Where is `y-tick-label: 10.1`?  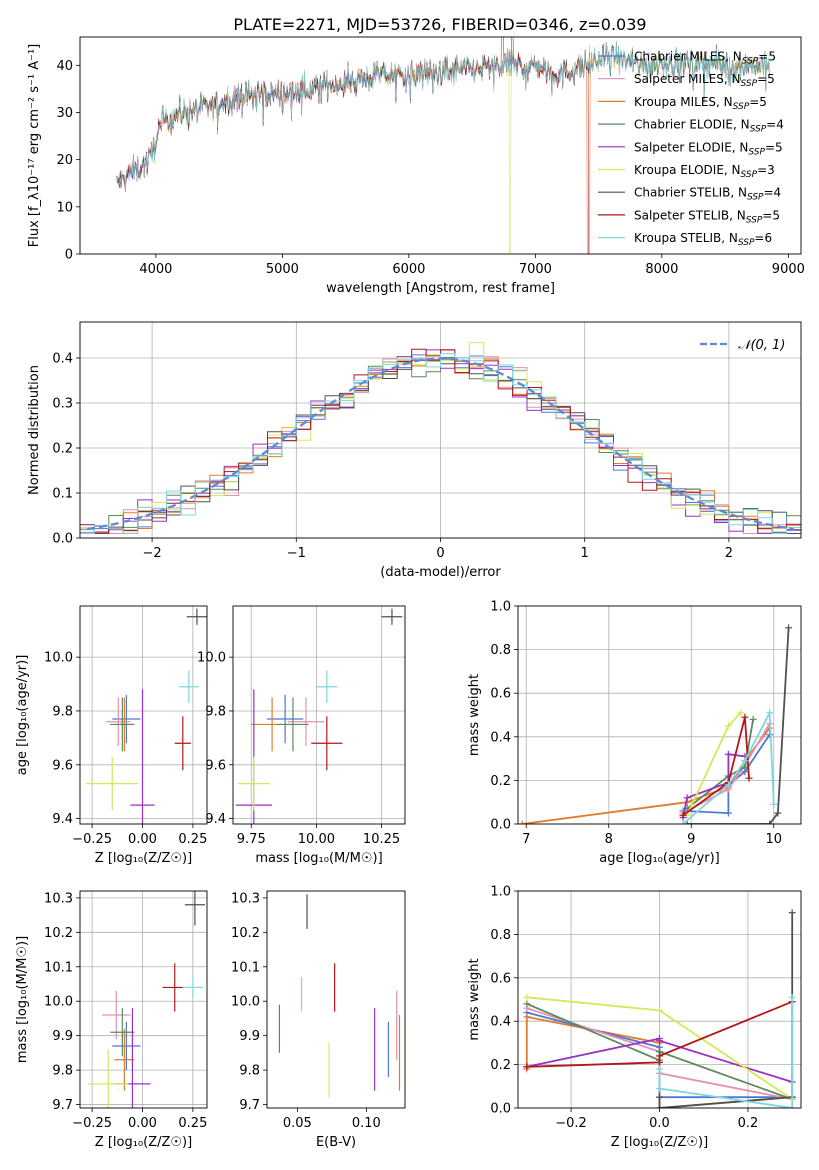
y-tick-label: 10.1 is located at coordinates (58, 967).